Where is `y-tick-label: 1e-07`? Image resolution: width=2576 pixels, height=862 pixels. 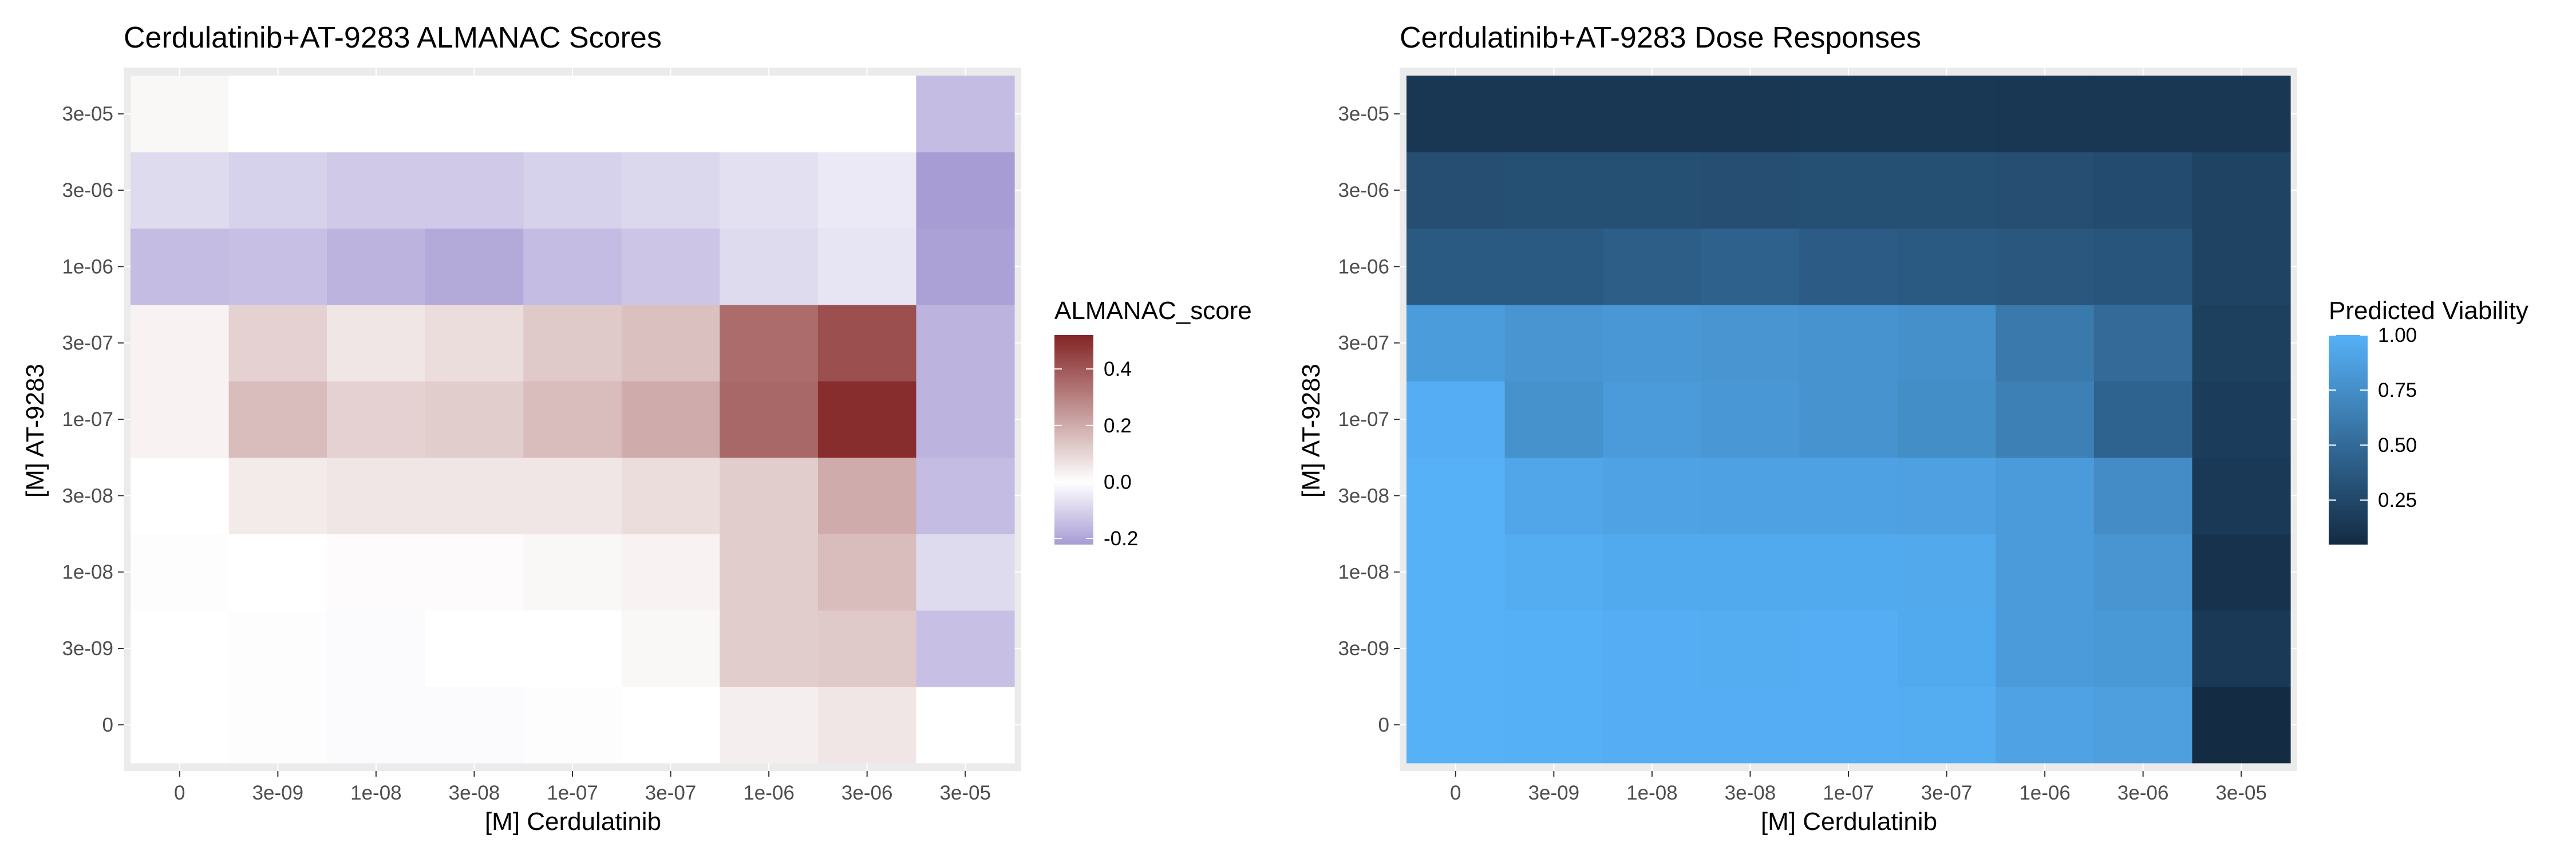
y-tick-label: 1e-07 is located at coordinates (1363, 419).